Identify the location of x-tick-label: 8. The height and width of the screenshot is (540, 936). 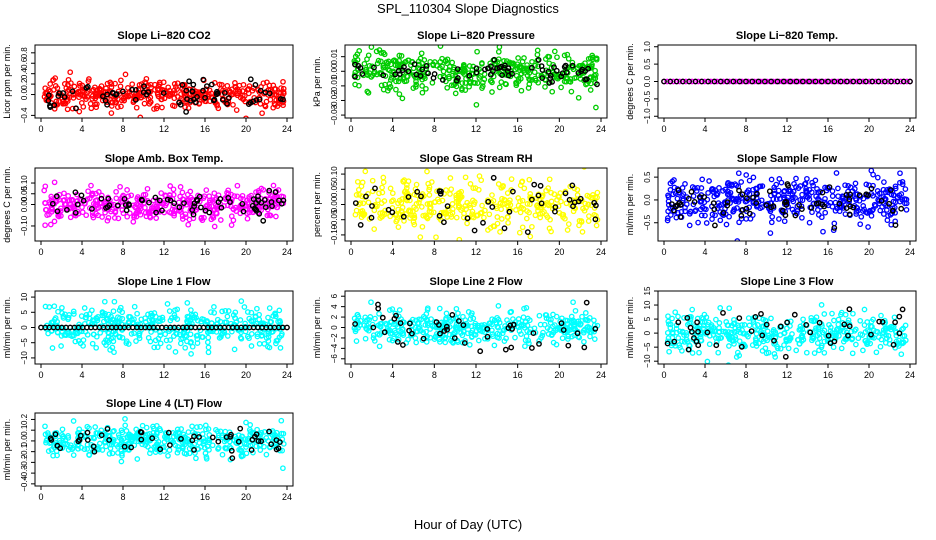
(122, 129).